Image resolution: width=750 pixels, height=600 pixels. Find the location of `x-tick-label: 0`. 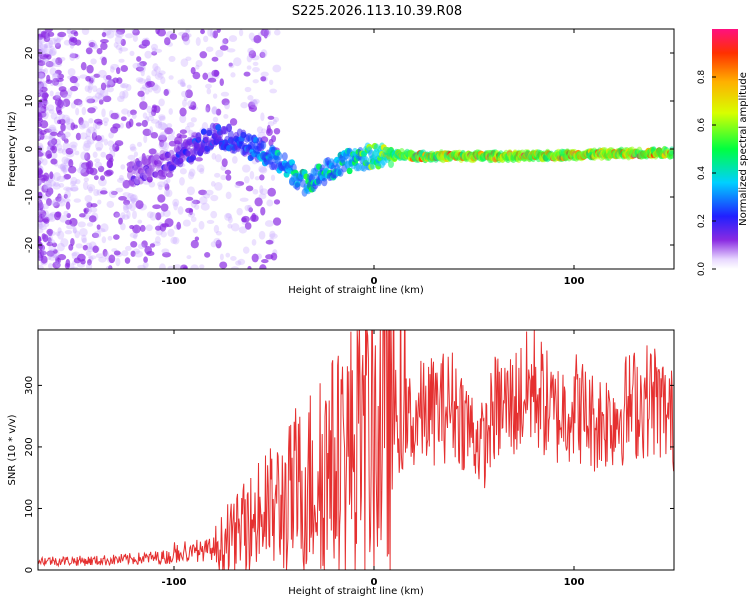

x-tick-label: 0 is located at coordinates (374, 281).